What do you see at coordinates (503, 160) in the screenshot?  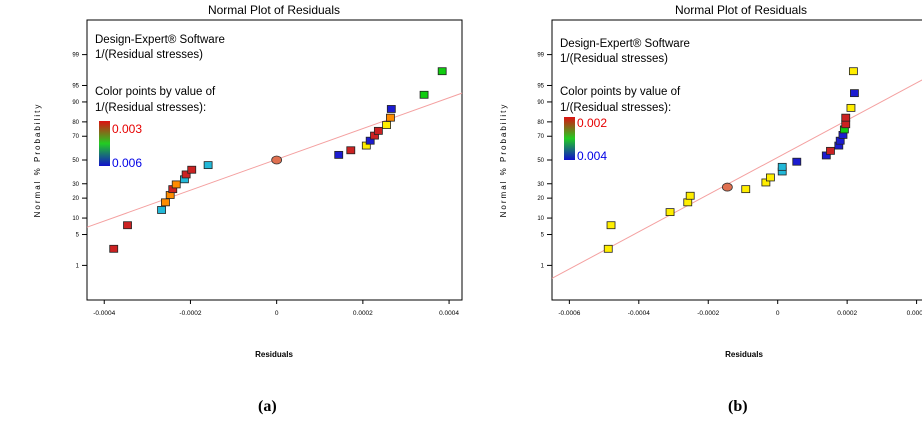 I see `y-axis-label: Normal % Probability` at bounding box center [503, 160].